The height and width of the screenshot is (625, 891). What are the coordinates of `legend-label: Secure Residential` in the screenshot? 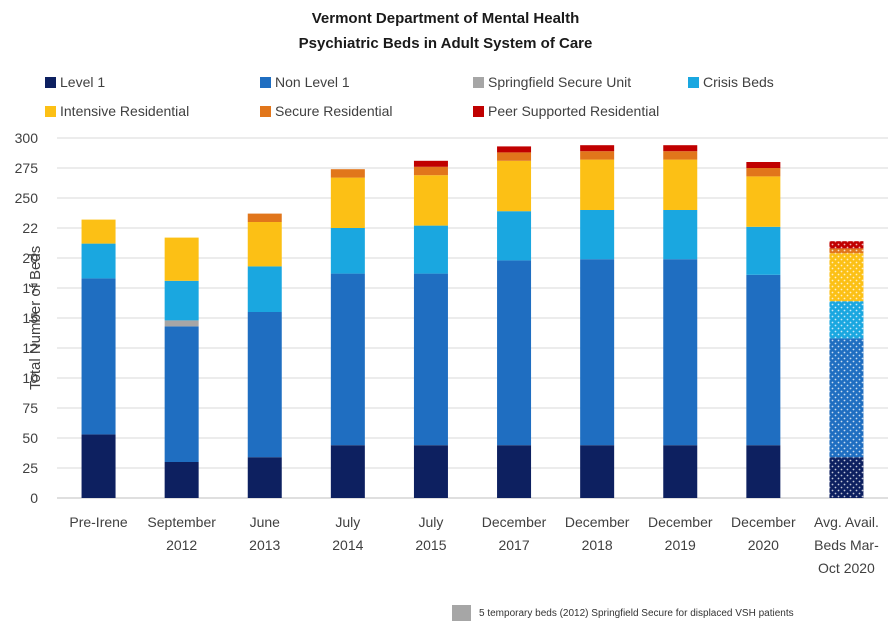 It's located at (334, 111).